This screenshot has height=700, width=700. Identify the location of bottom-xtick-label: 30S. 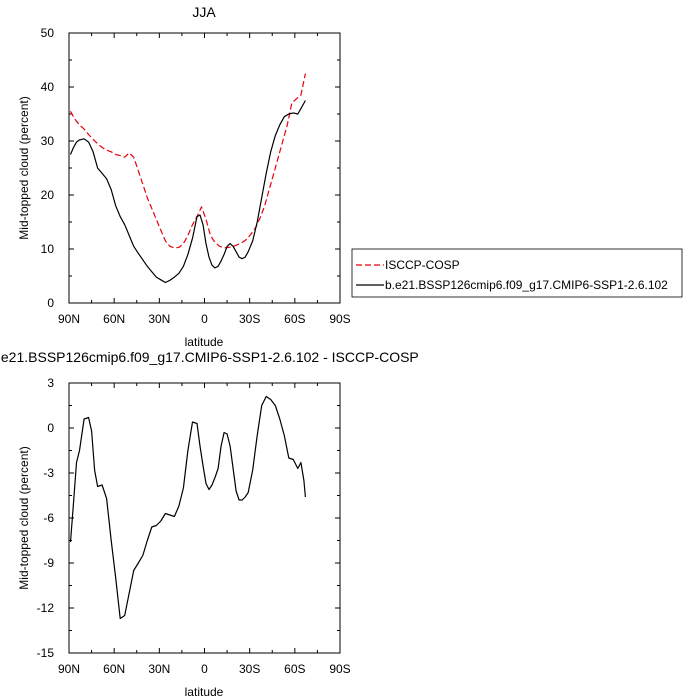
(249, 669).